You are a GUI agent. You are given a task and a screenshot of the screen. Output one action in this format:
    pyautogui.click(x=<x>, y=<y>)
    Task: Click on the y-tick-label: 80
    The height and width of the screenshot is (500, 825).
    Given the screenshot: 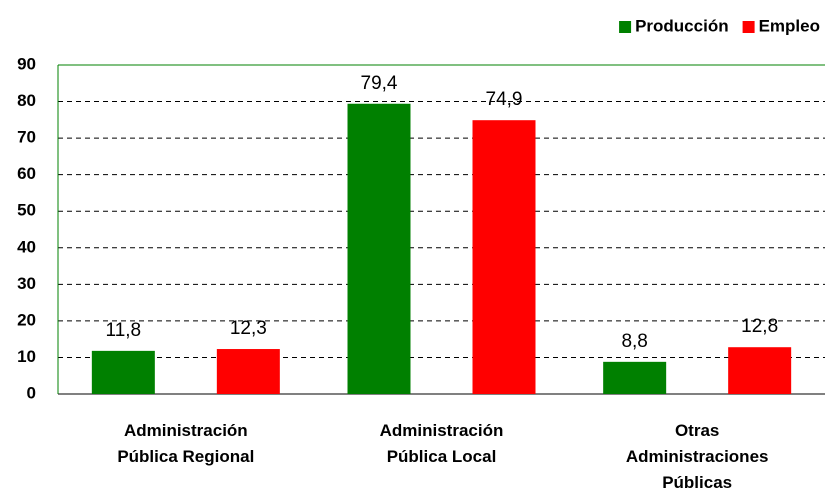 What is the action you would take?
    pyautogui.click(x=26, y=100)
    